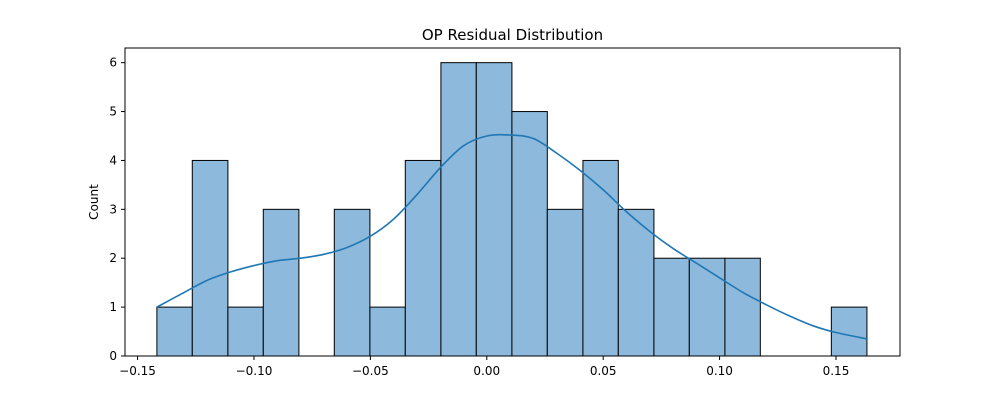 Image resolution: width=1000 pixels, height=400 pixels. Describe the element at coordinates (137, 371) in the screenshot. I see `x-tick-label: −0.15` at that location.